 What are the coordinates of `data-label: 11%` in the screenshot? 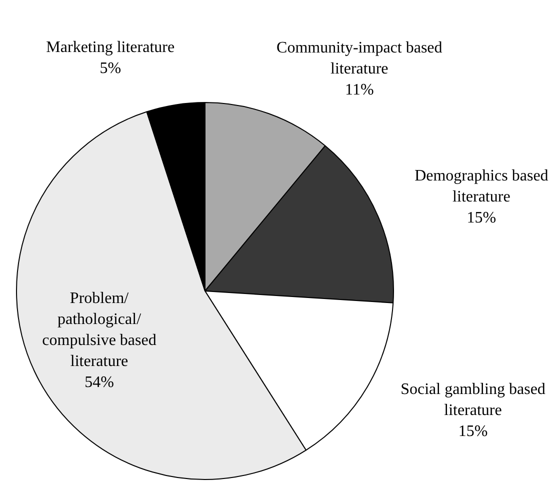 It's located at (359, 90).